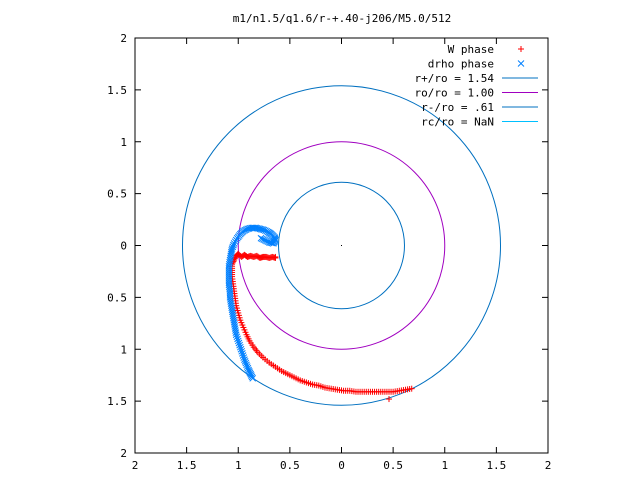  What do you see at coordinates (123, 246) in the screenshot?
I see `y-tick-label: 0` at bounding box center [123, 246].